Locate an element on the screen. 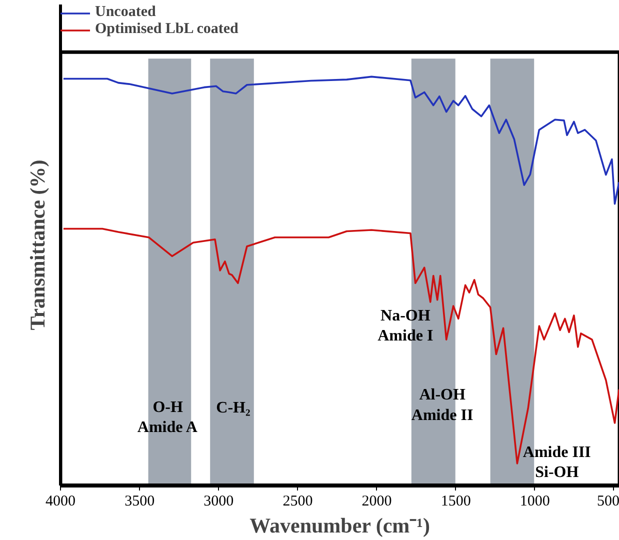 Image resolution: width=619 pixels, height=540 pixels. legend-label: Optimised LbL coated is located at coordinates (166, 29).